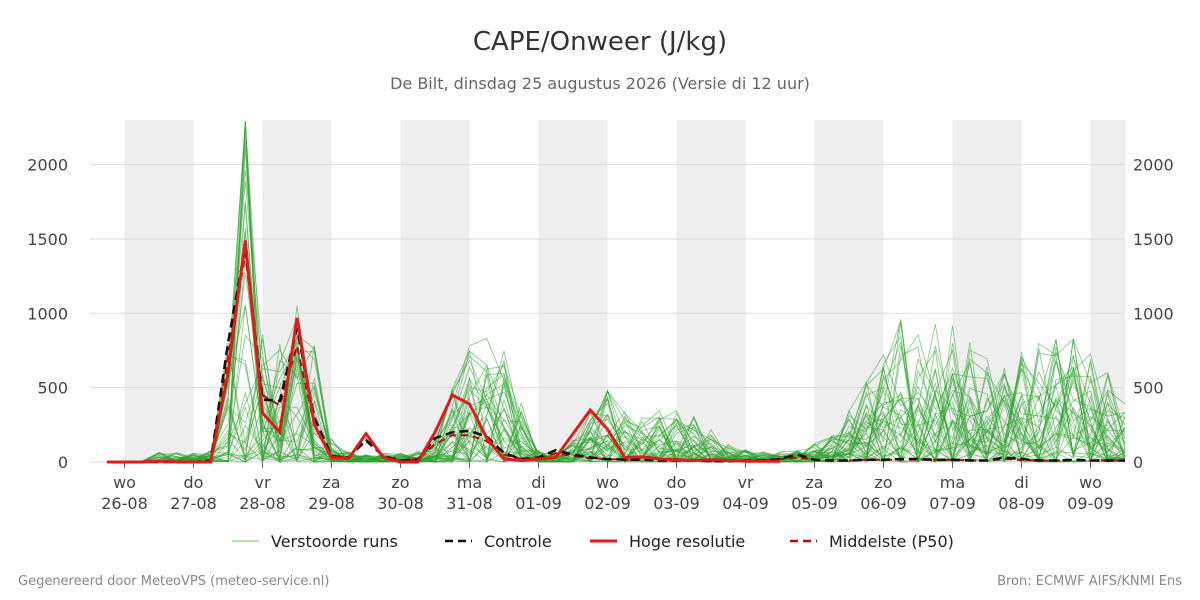 The image size is (1200, 600). I want to click on y-tick-right-1: 500, so click(1148, 388).